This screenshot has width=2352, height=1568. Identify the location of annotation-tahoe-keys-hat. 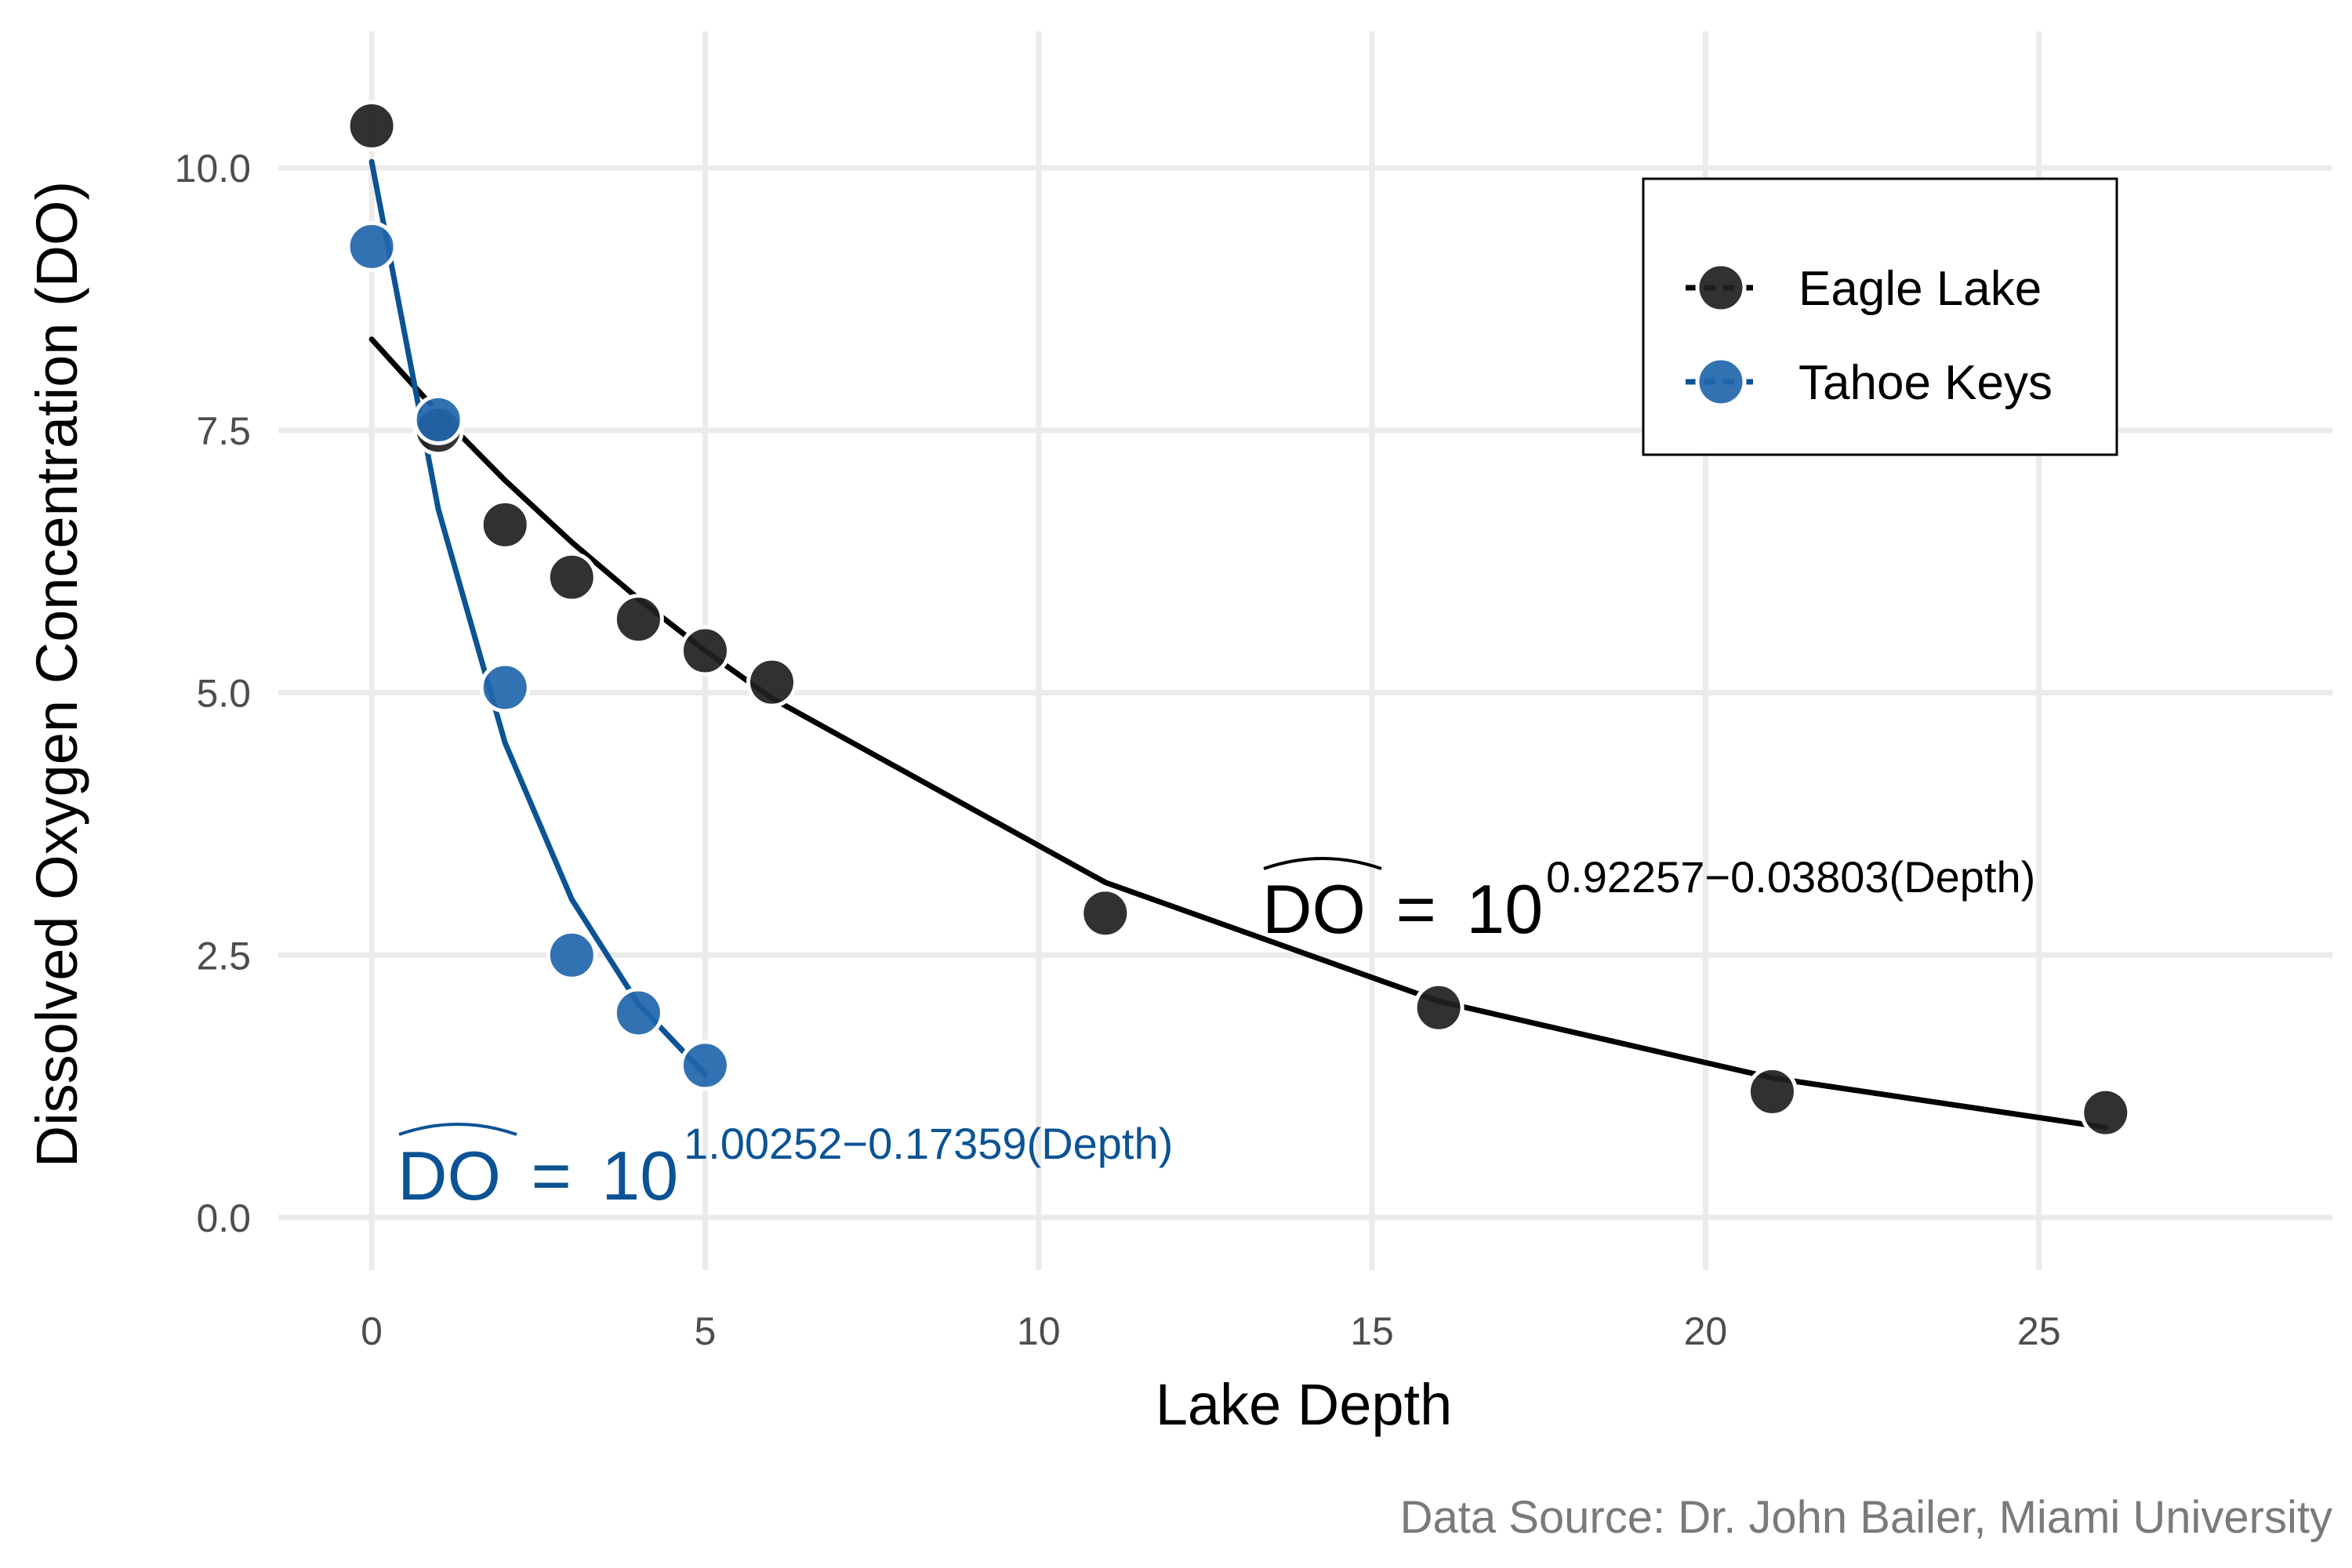
(457, 1129).